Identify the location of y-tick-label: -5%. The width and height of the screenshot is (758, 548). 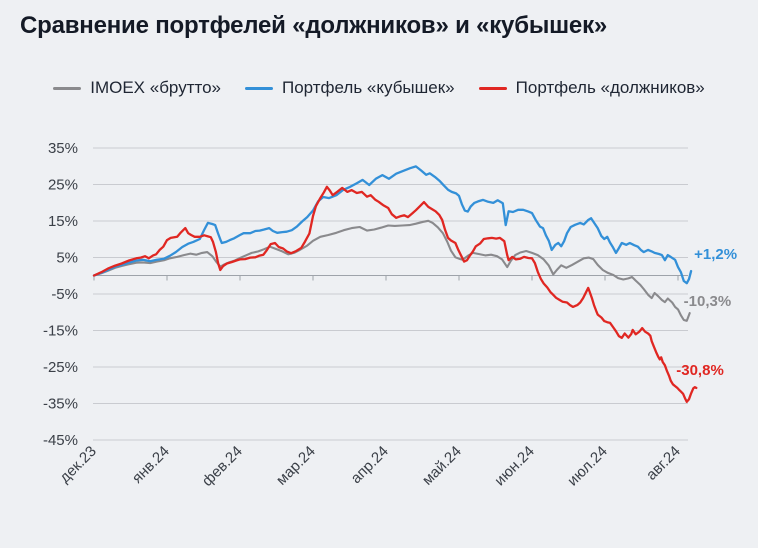
(64, 294).